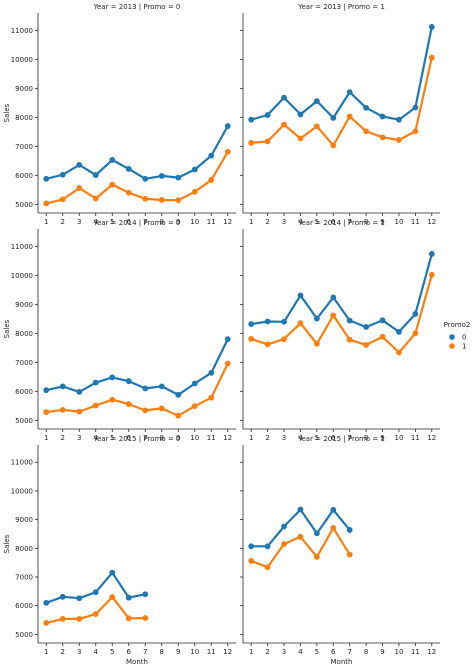 This screenshot has width=474, height=668. What do you see at coordinates (341, 223) in the screenshot?
I see `panel-title: Year = 2014 | Promo = 1` at bounding box center [341, 223].